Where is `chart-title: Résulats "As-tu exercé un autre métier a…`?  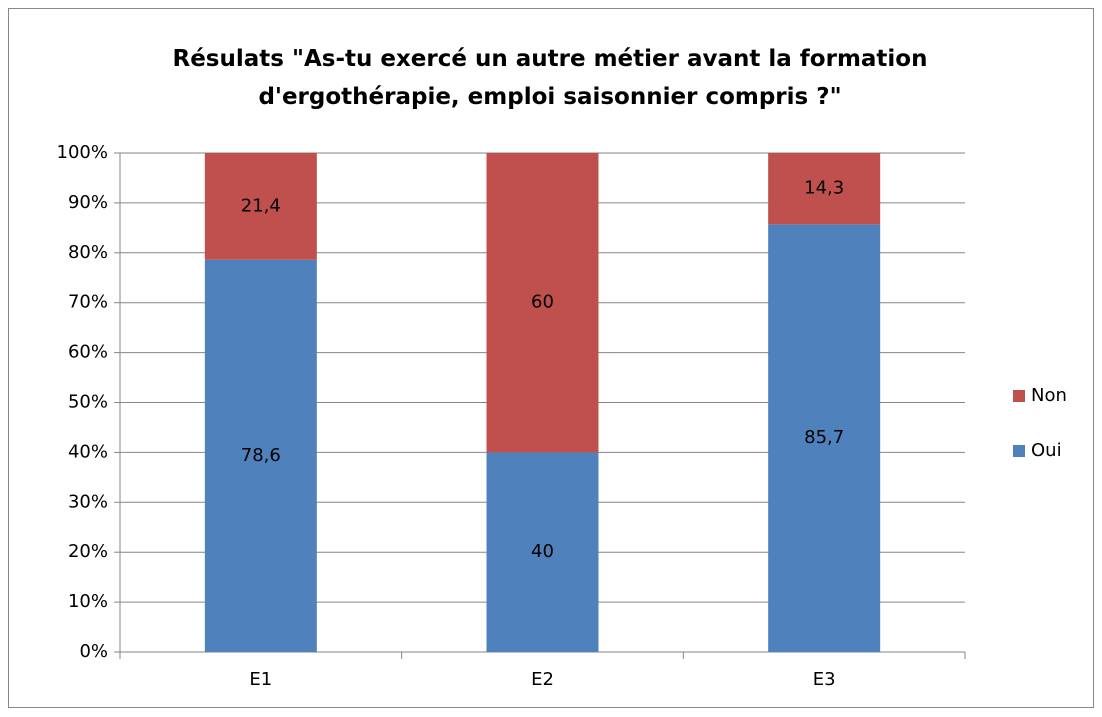 chart-title: Résulats "As-tu exercé un autre métier a… is located at coordinates (550, 78).